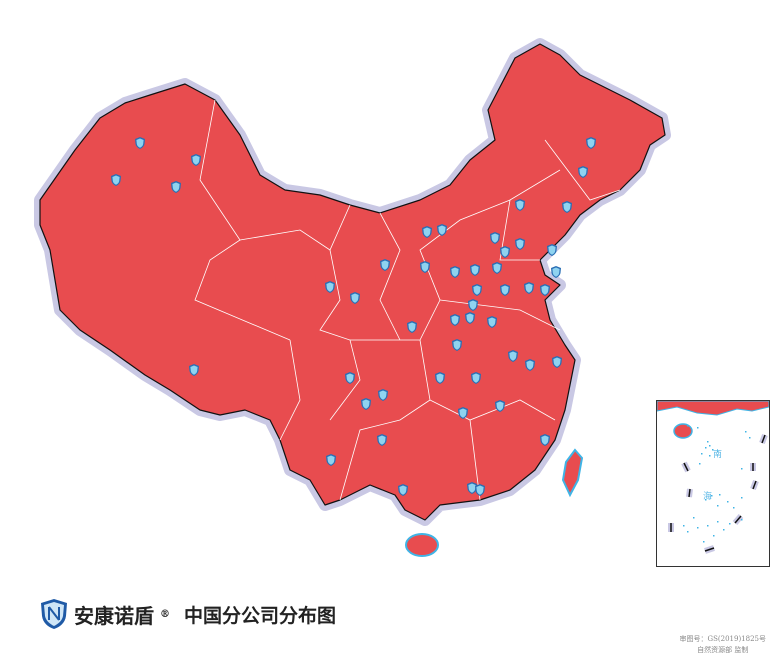 This screenshot has height=666, width=780. What do you see at coordinates (723, 645) in the screenshot?
I see `approval-note: 审图号：GS(2019)1825号 自然资源部 监制` at bounding box center [723, 645].